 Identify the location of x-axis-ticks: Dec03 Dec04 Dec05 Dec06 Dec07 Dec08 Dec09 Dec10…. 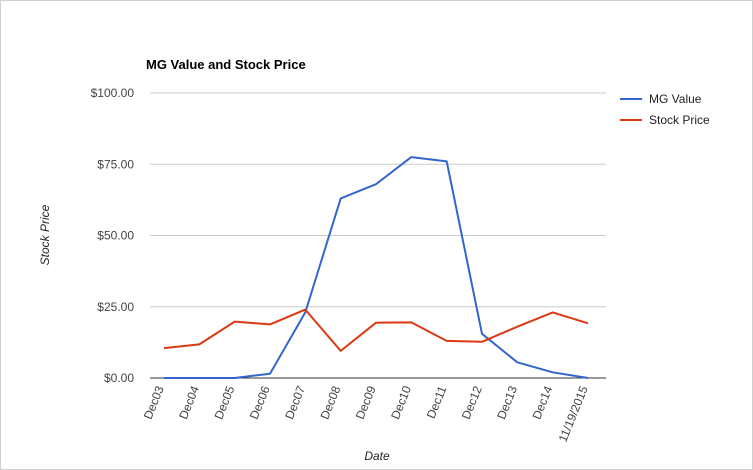
(366, 414).